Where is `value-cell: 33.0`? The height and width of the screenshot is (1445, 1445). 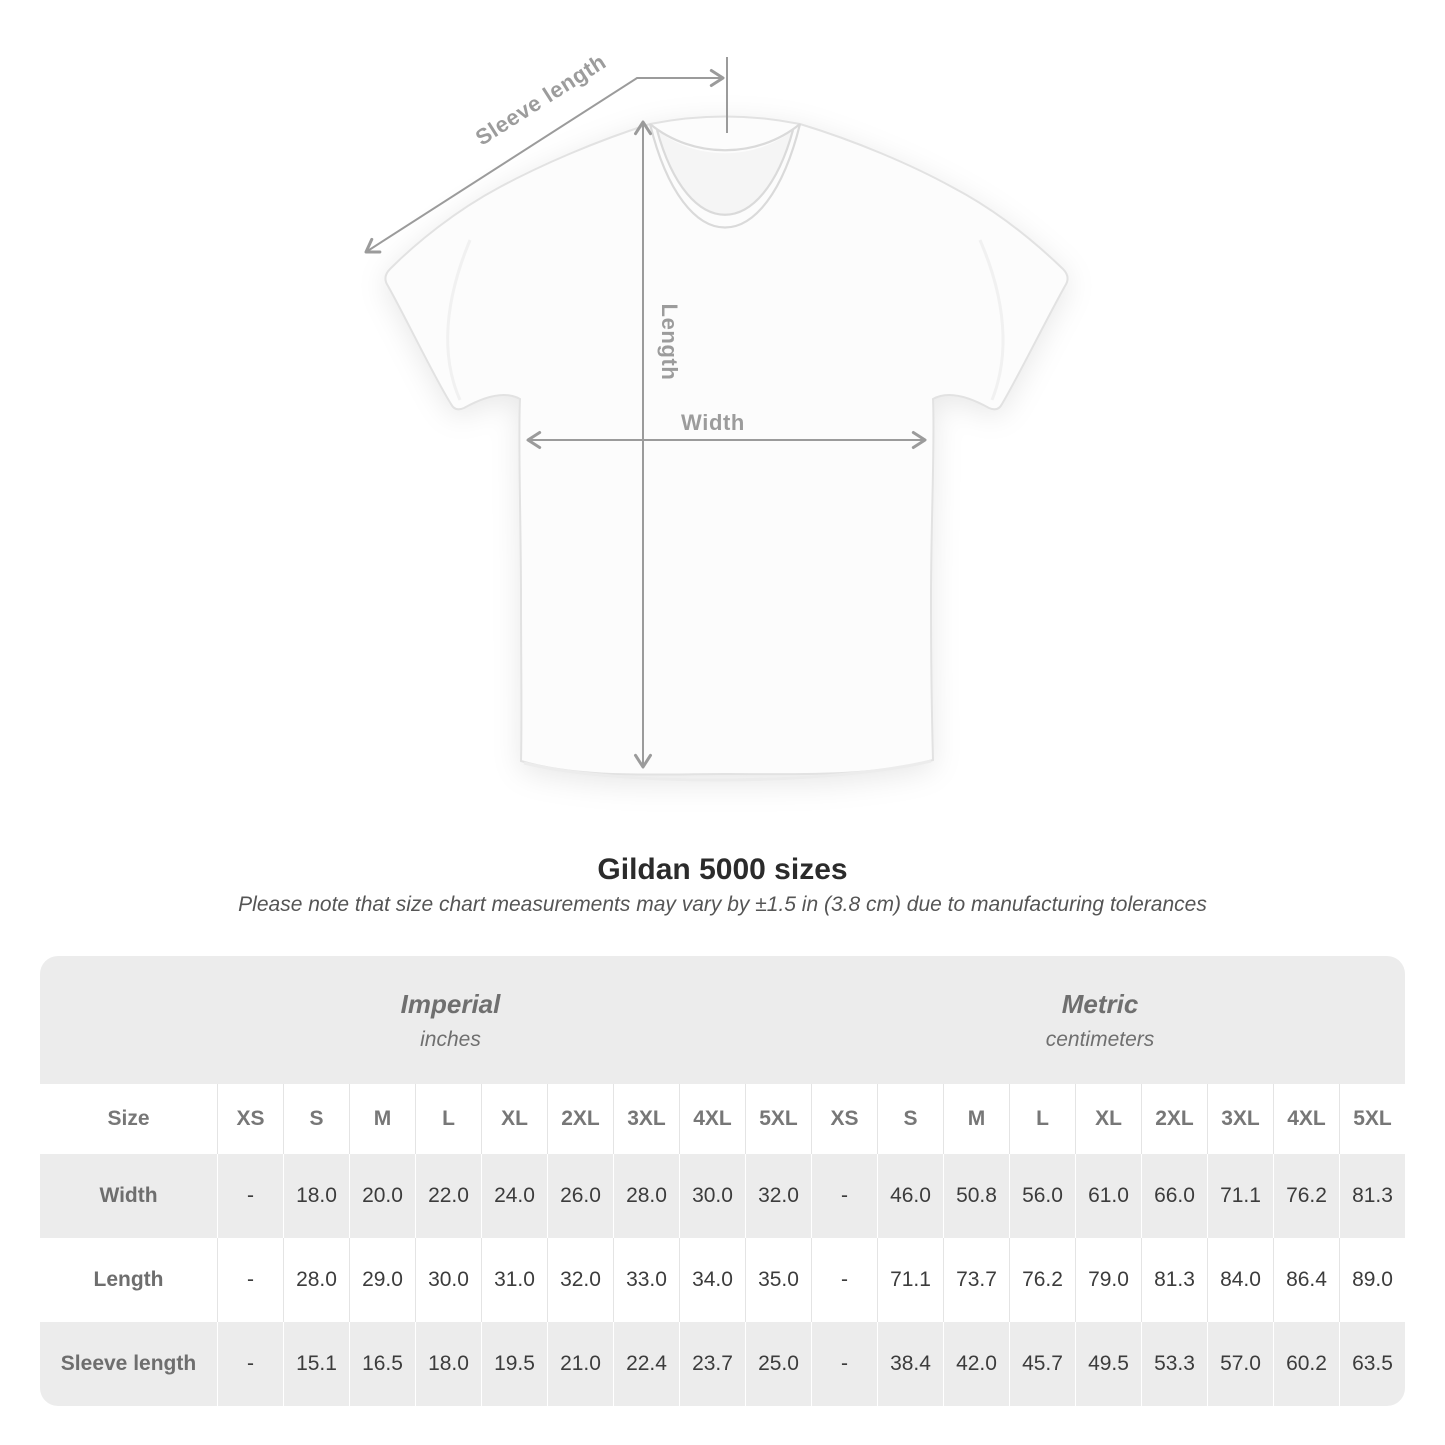
value-cell: 33.0 is located at coordinates (646, 1280).